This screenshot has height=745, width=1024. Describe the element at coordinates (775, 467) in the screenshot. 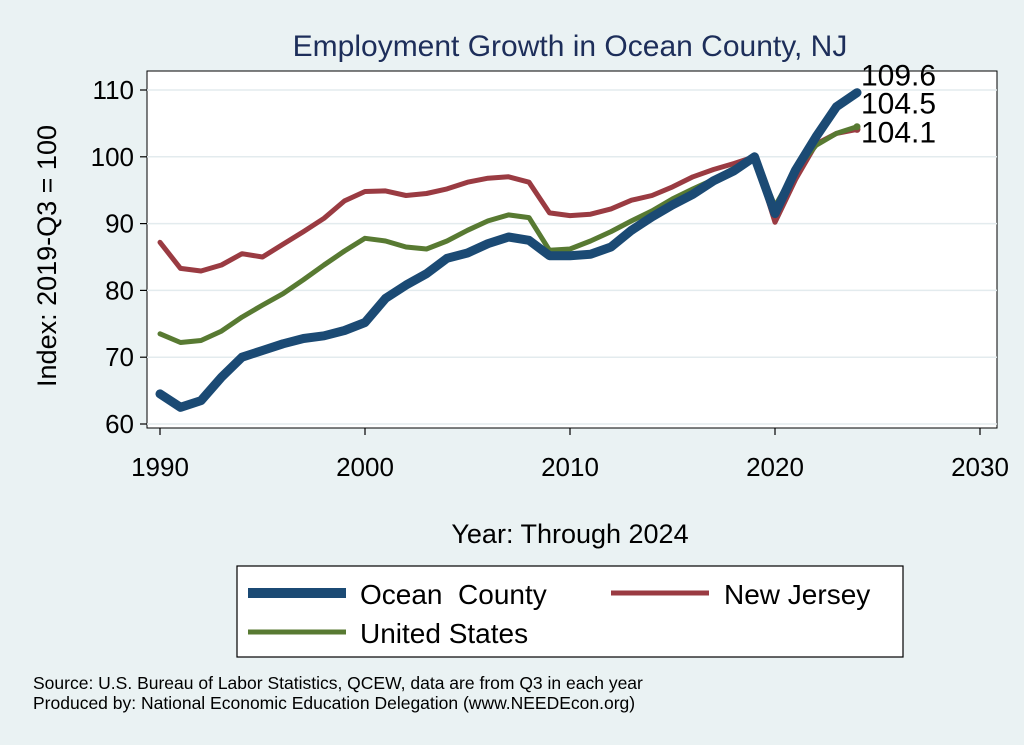

I see `x-tick-label-2020: 2020` at that location.